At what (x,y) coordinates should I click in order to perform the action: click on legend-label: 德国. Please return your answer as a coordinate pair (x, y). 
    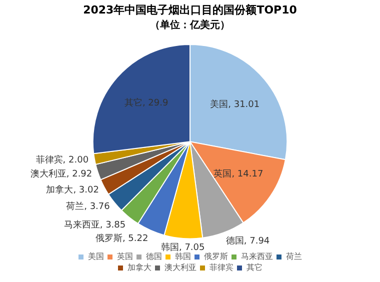
    Looking at the image, I should click on (154, 257).